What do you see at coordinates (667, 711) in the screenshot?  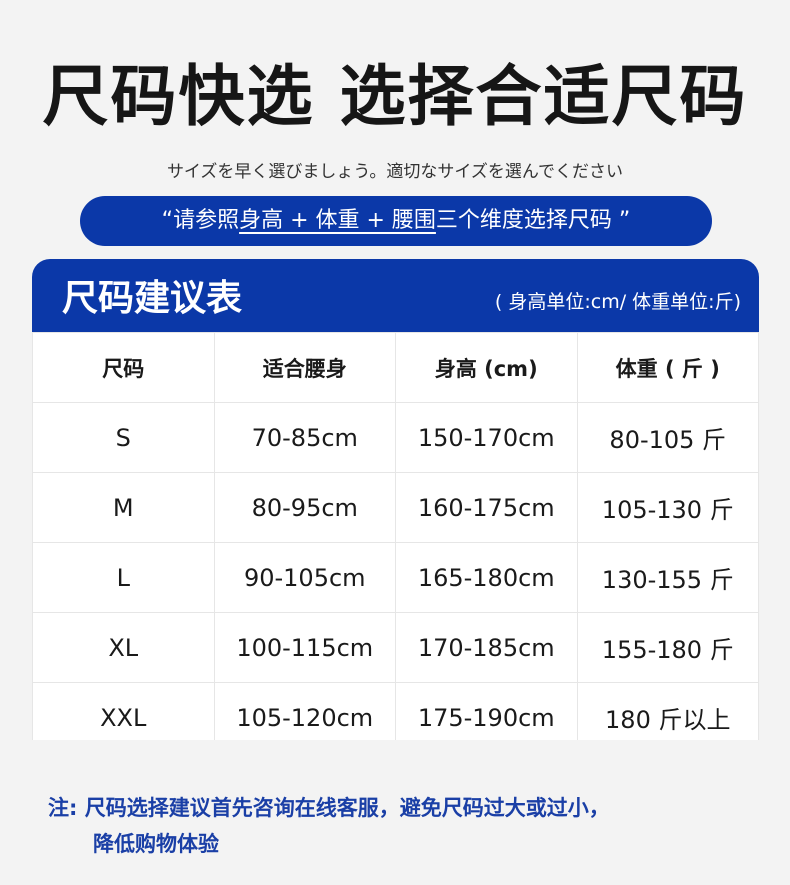 I see `table-cell: 180 斤以上` at bounding box center [667, 711].